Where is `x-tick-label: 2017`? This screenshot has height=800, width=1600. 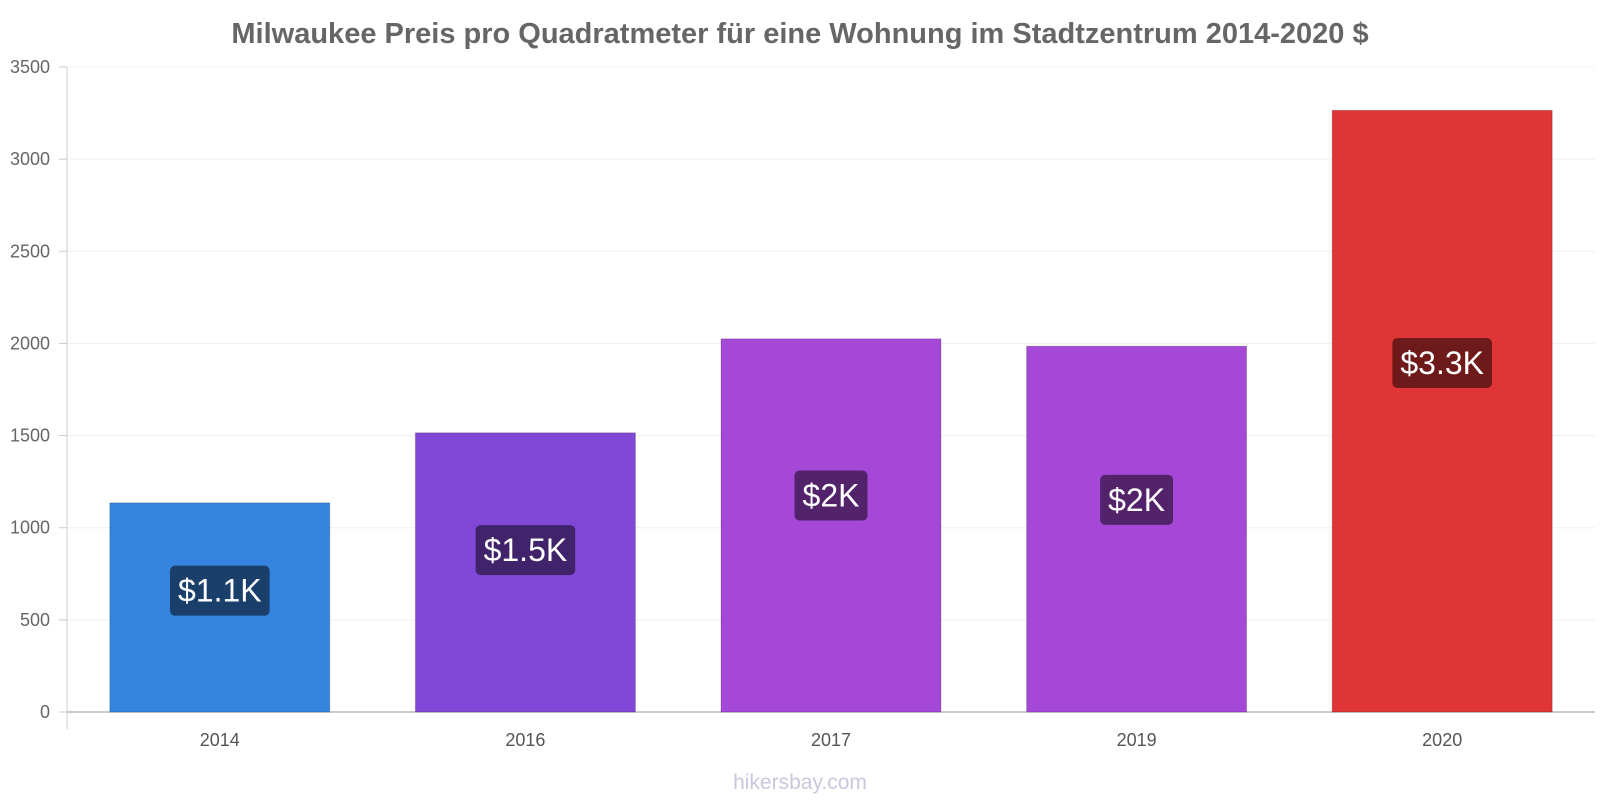 x-tick-label: 2017 is located at coordinates (831, 740).